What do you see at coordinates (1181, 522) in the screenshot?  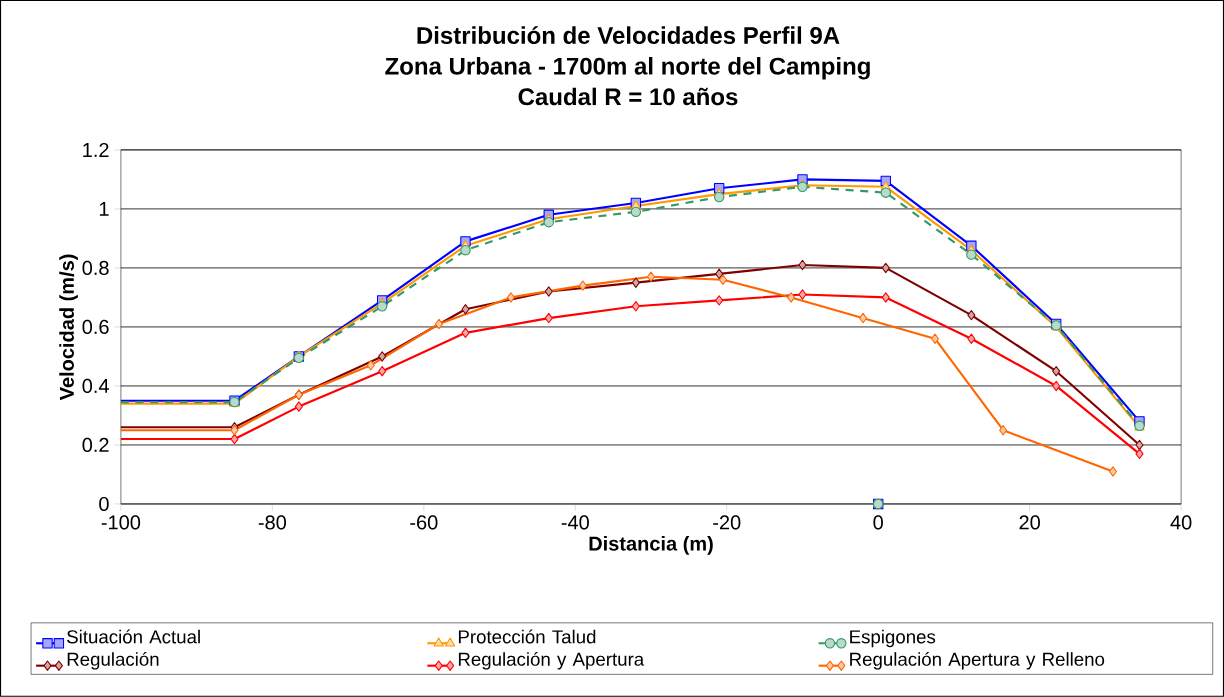 I see `x-tick-label: 40` at bounding box center [1181, 522].